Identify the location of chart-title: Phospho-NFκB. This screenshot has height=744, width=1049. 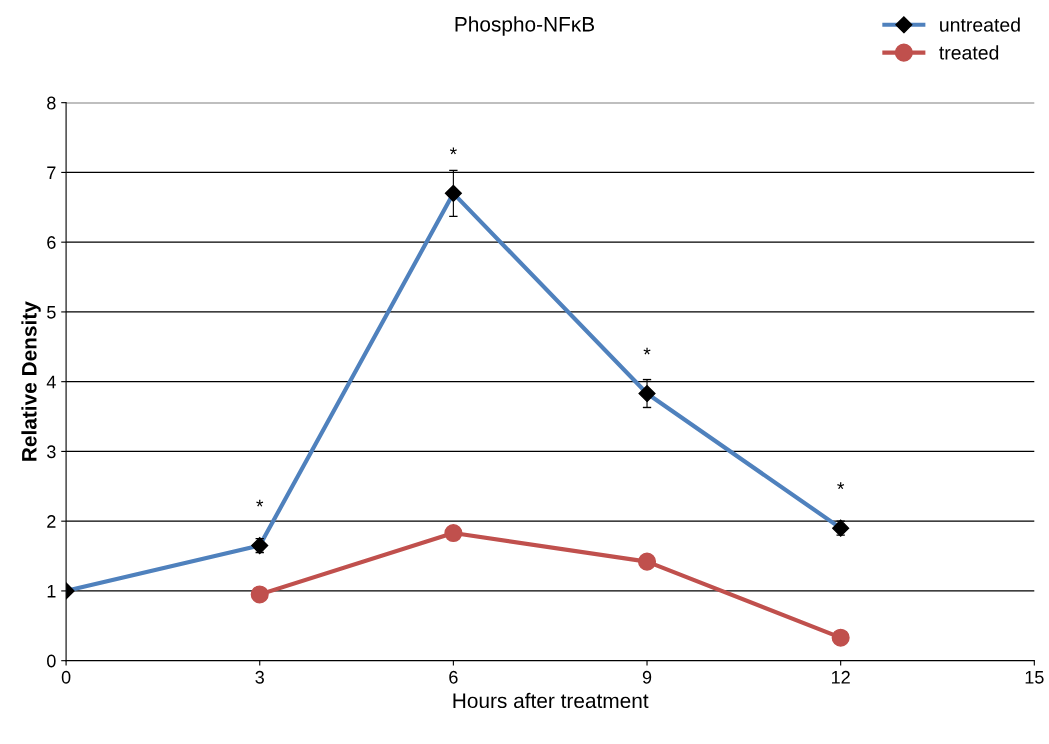
(525, 26).